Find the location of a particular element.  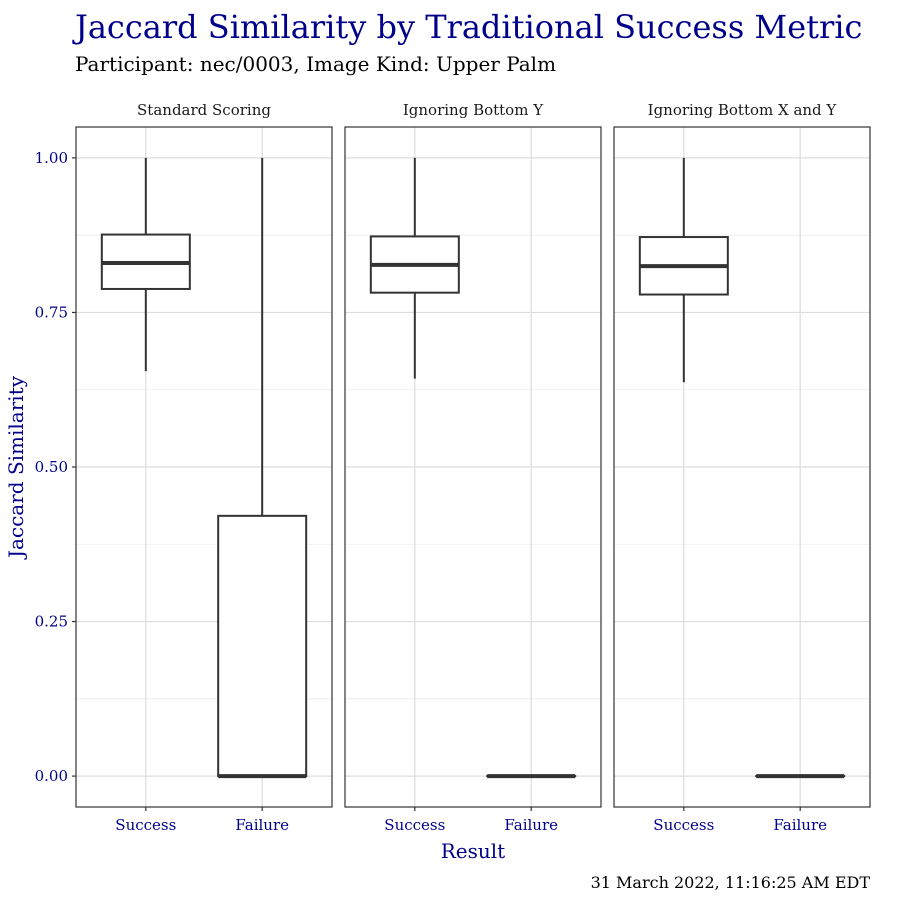

y-tick-label: 0.25 is located at coordinates (51, 622).